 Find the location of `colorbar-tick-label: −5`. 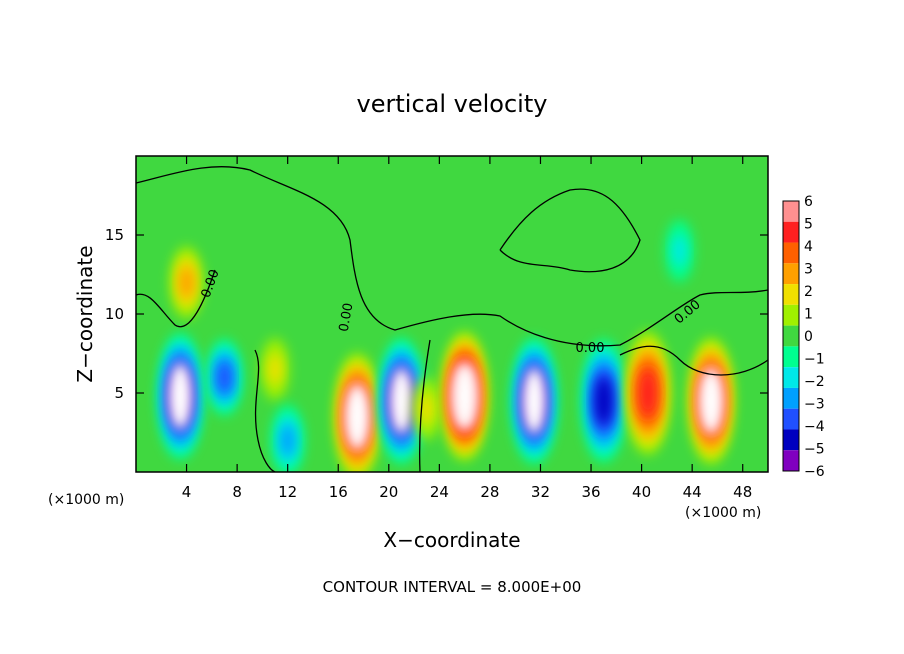

colorbar-tick-label: −5 is located at coordinates (814, 450).